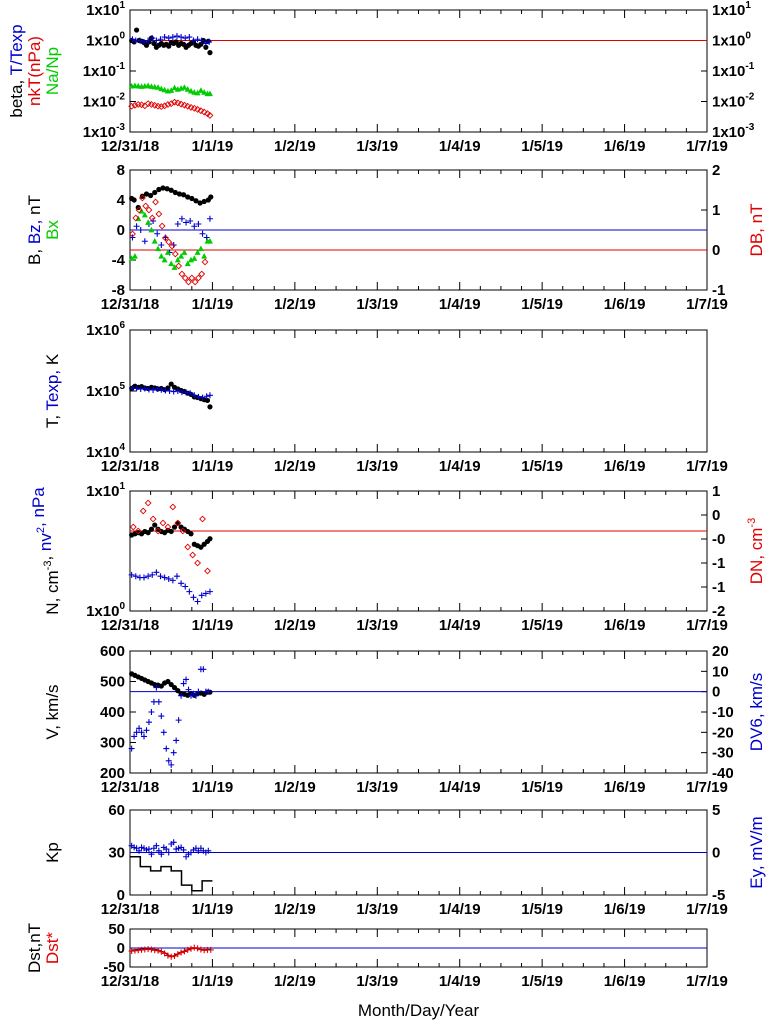 This screenshot has width=783, height=1024. I want to click on y-axis-label: Dst,nT, so click(34, 948).